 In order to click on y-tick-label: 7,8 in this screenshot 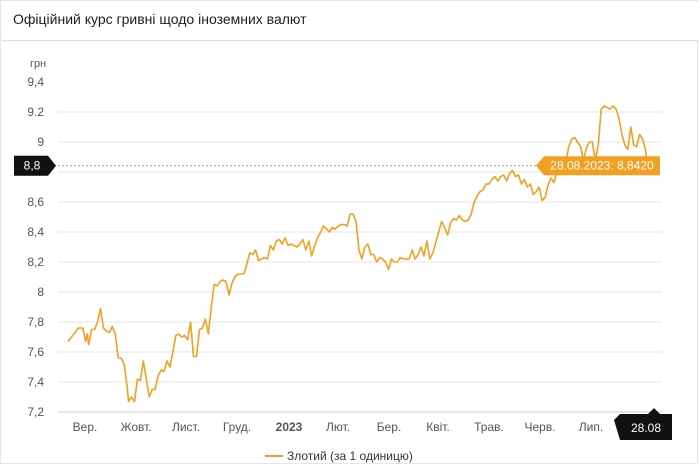, I will do `click(35, 322)`.